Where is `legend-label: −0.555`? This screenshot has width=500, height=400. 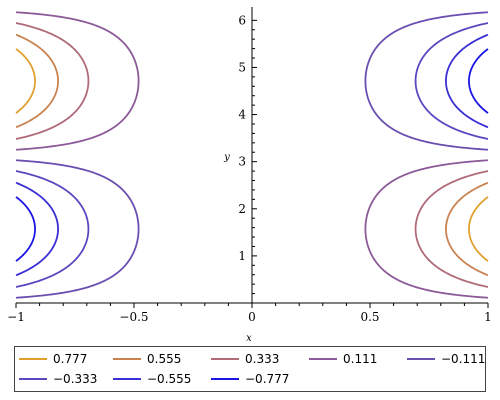 legend-label: −0.555 is located at coordinates (169, 379).